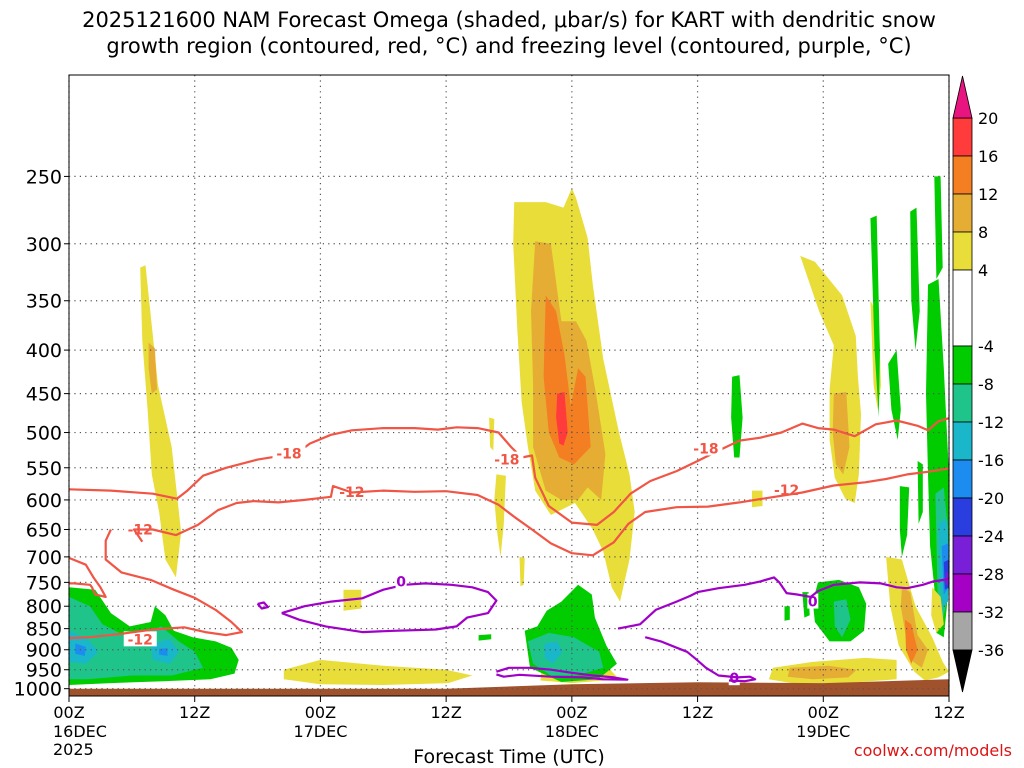 The height and width of the screenshot is (768, 1024). I want to click on colorbar-tick-label: 4, so click(983, 270).